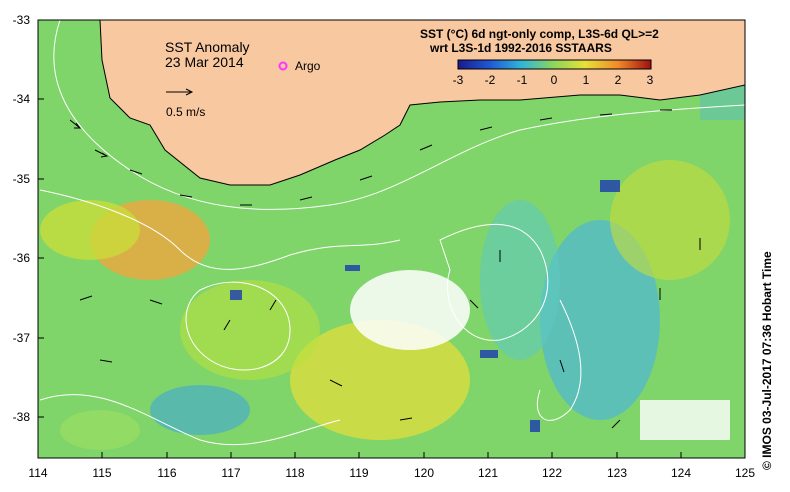 This screenshot has height=492, width=790. I want to click on x-tick-label: 121, so click(488, 473).